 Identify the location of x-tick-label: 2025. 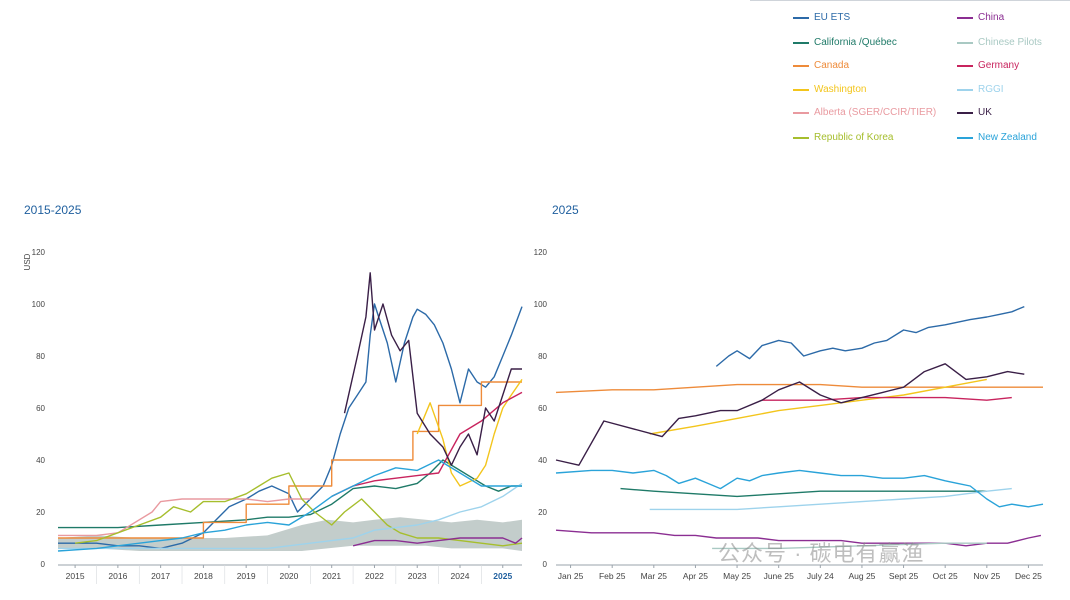
(502, 576).